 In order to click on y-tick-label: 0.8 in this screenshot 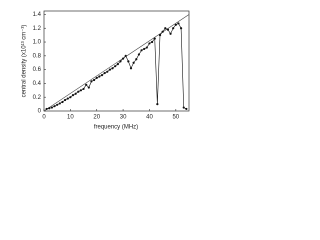, I will do `click(37, 56)`.